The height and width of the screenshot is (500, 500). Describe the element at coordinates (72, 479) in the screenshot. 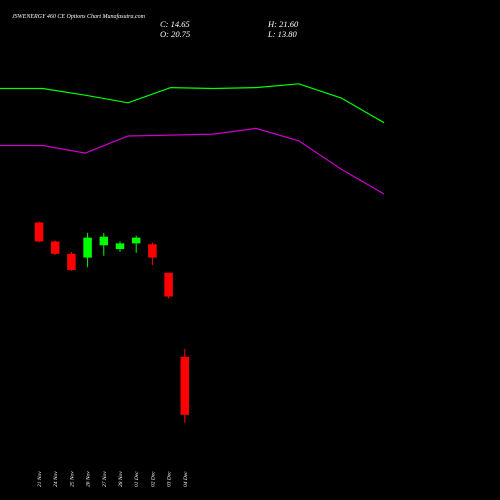

I see `x-tick-label: 25 Nov` at that location.